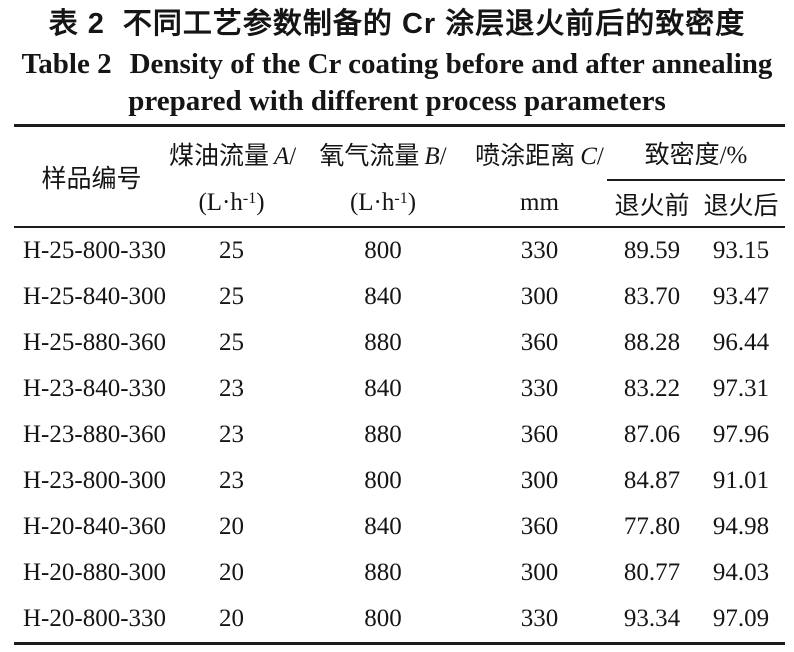 The height and width of the screenshot is (652, 794). I want to click on header-kerosene-slash: /, so click(293, 156).